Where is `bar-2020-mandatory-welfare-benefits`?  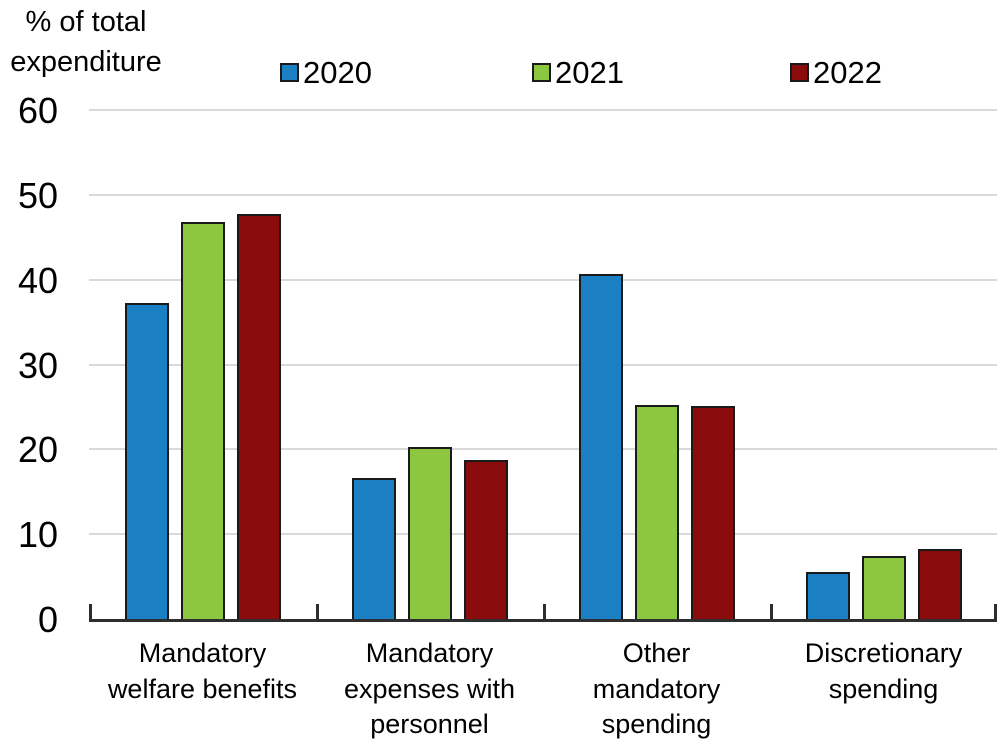 bar-2020-mandatory-welfare-benefits is located at coordinates (146, 461).